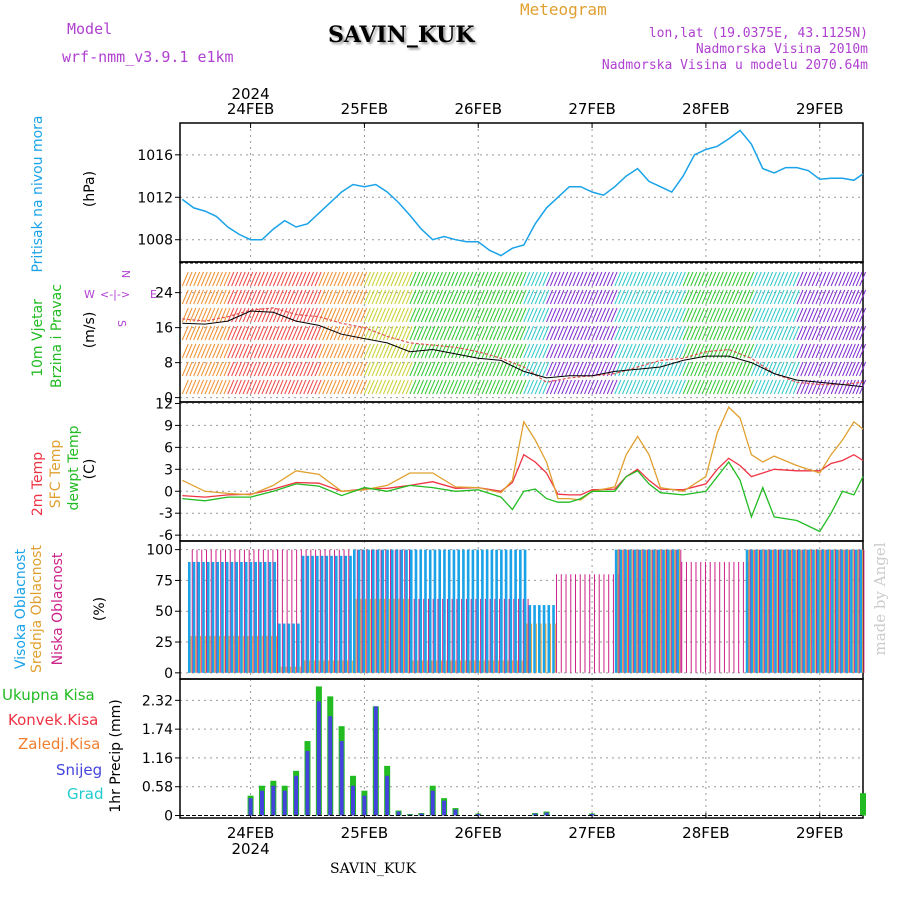 The width and height of the screenshot is (900, 900). Describe the element at coordinates (157, 701) in the screenshot. I see `ytick-label: 2.32` at that location.